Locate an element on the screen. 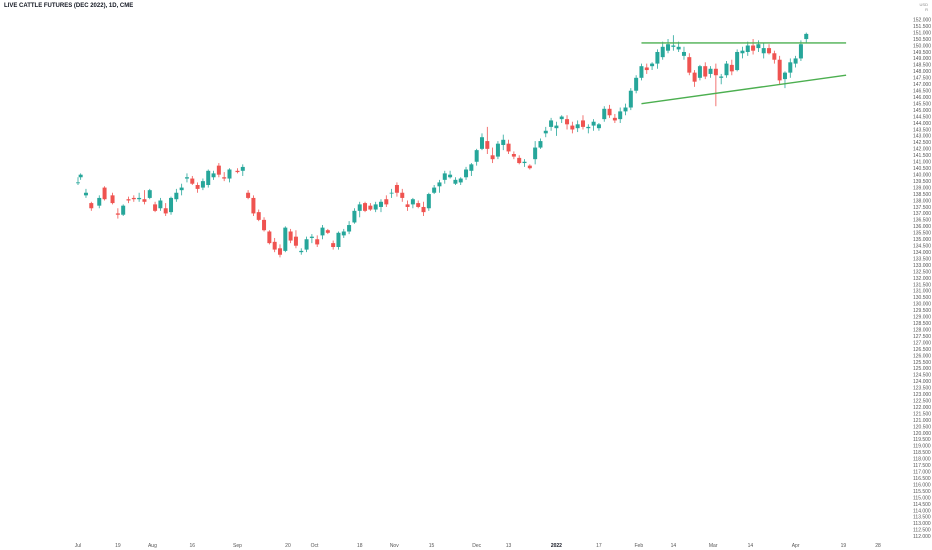  time-tick-label: 2022 is located at coordinates (556, 546).